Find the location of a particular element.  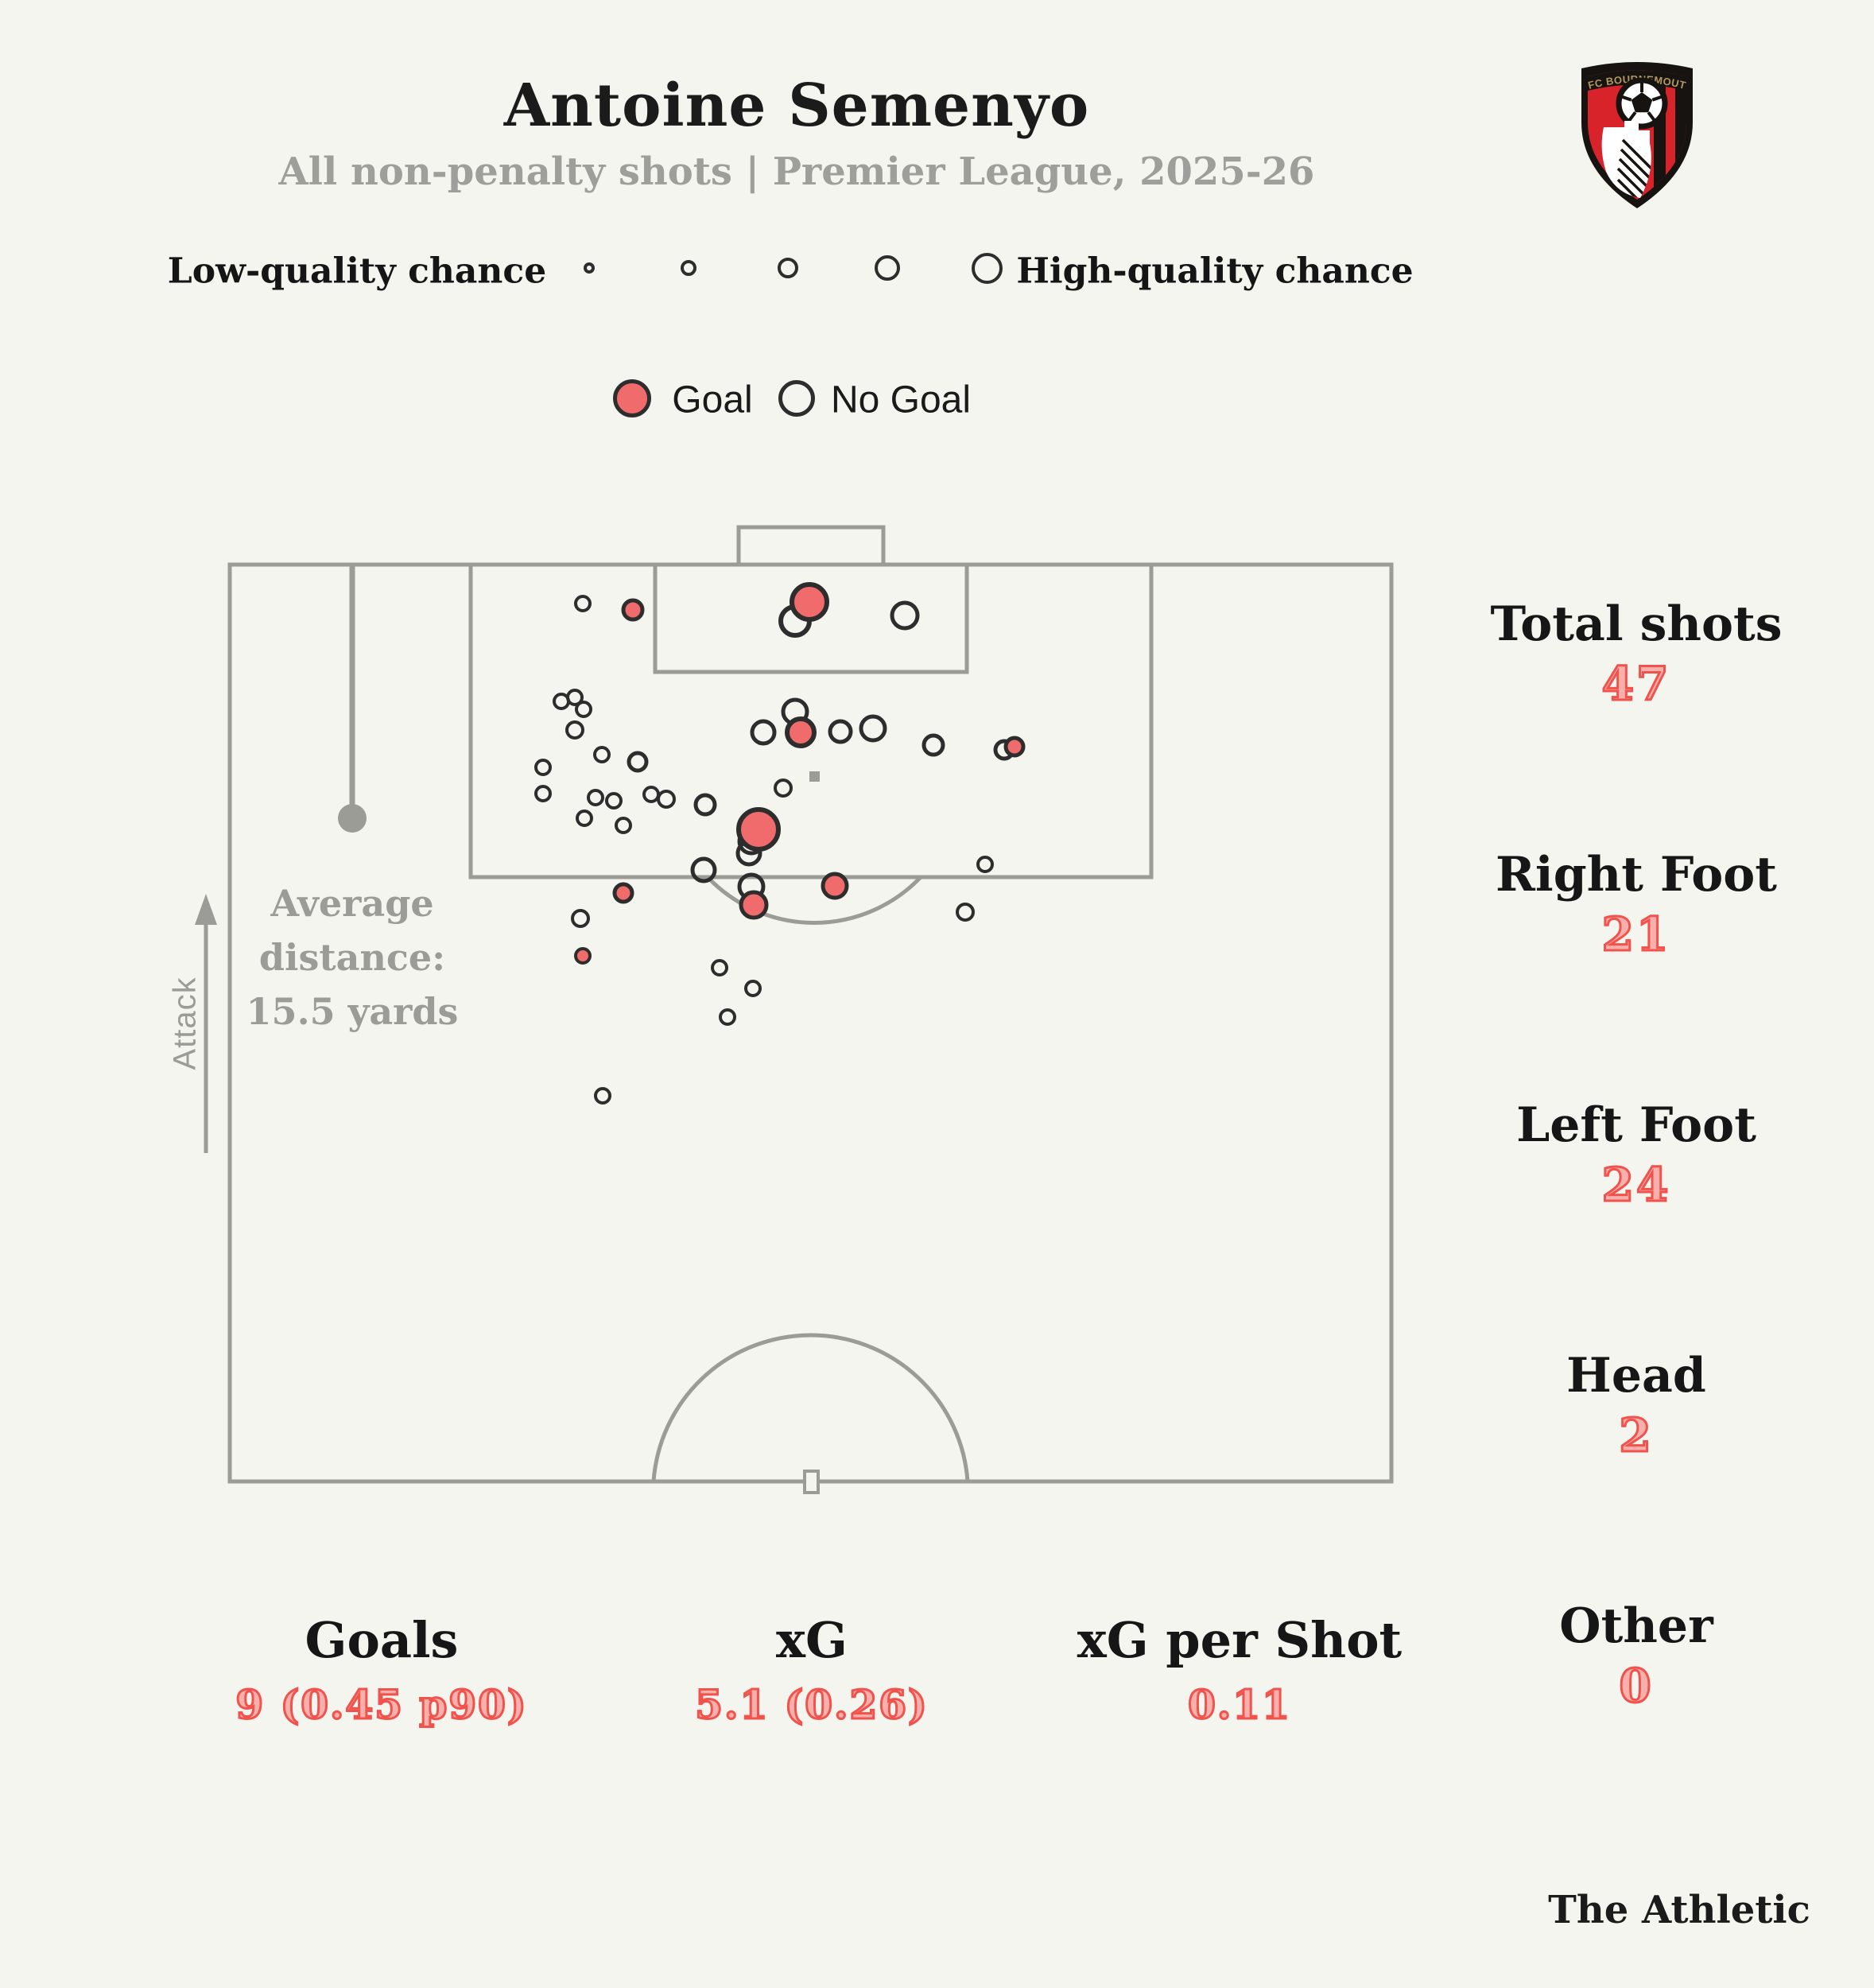

goal-legend-dot is located at coordinates (632, 398).